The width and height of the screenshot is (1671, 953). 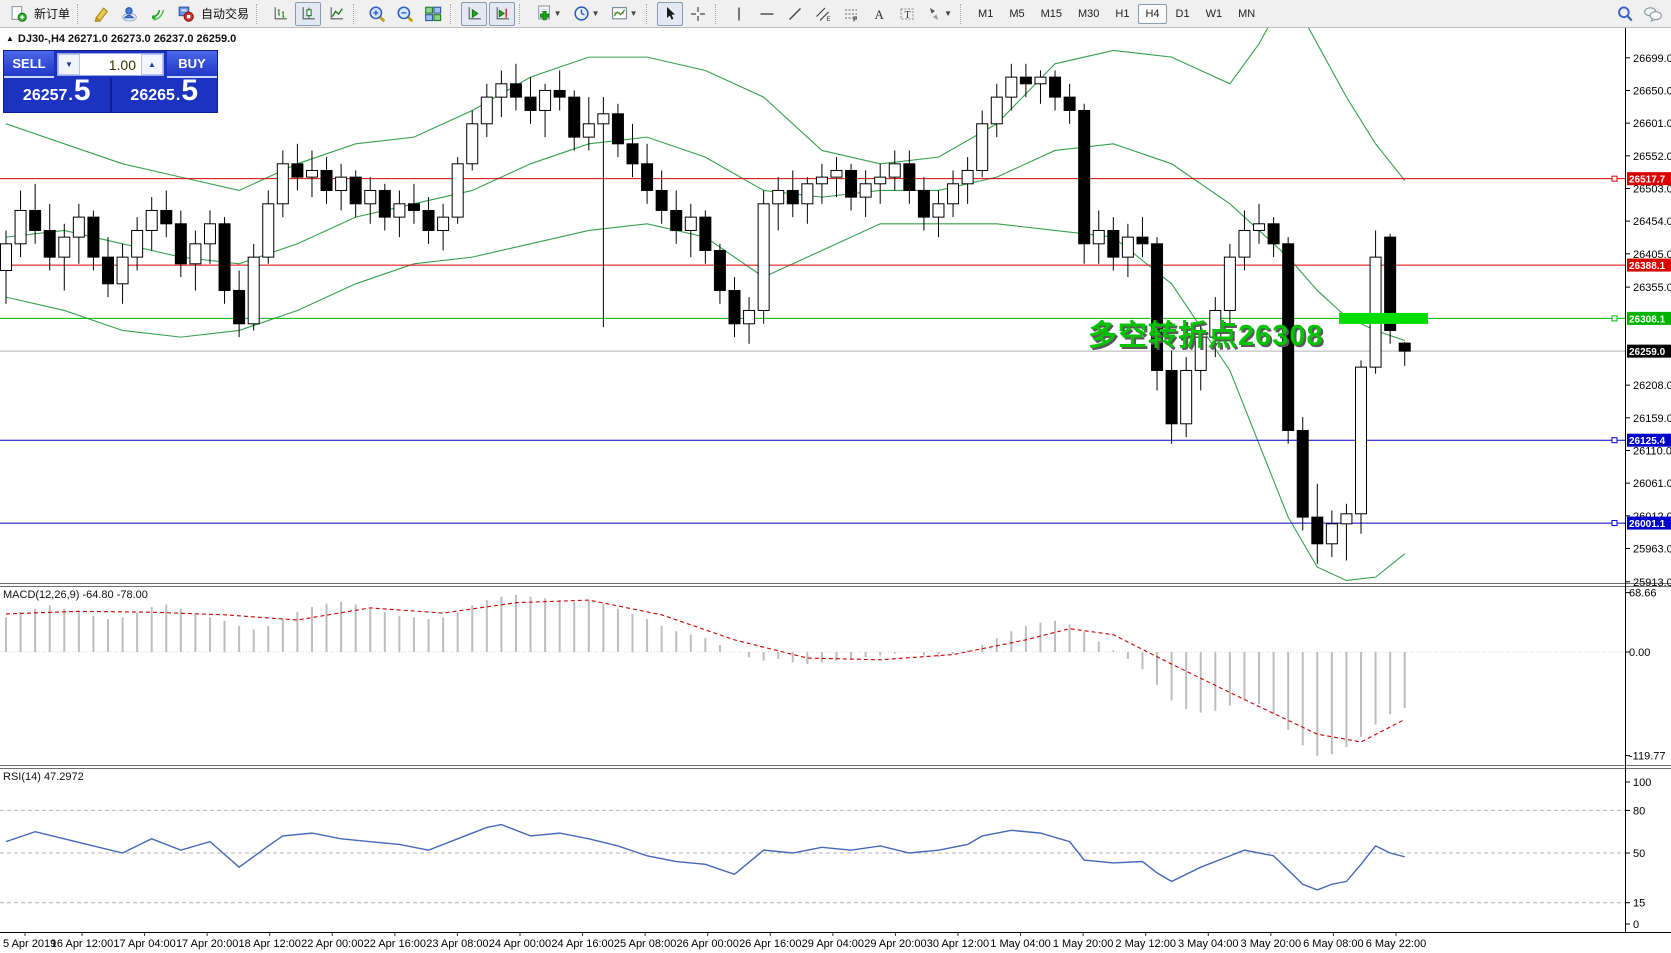 I want to click on zoom-out-button, so click(x=405, y=14).